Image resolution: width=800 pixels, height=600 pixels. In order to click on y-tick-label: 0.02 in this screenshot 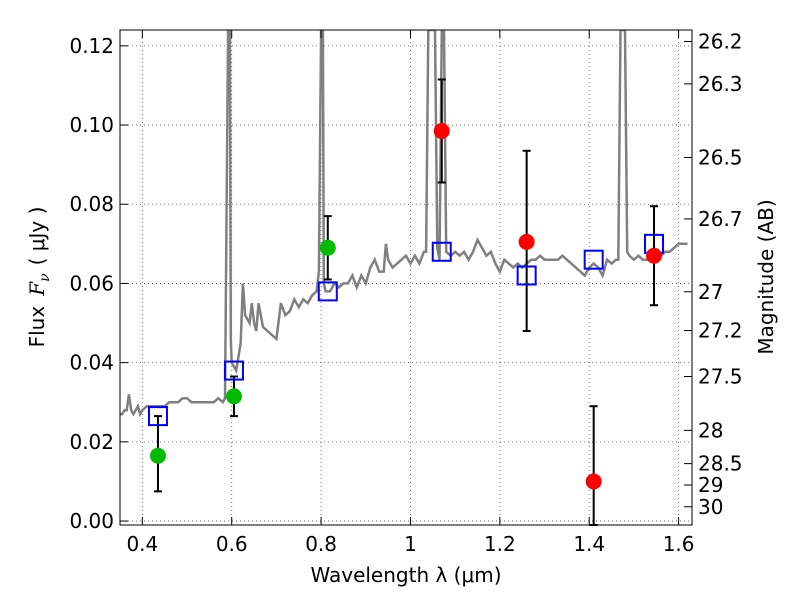, I will do `click(91, 442)`.